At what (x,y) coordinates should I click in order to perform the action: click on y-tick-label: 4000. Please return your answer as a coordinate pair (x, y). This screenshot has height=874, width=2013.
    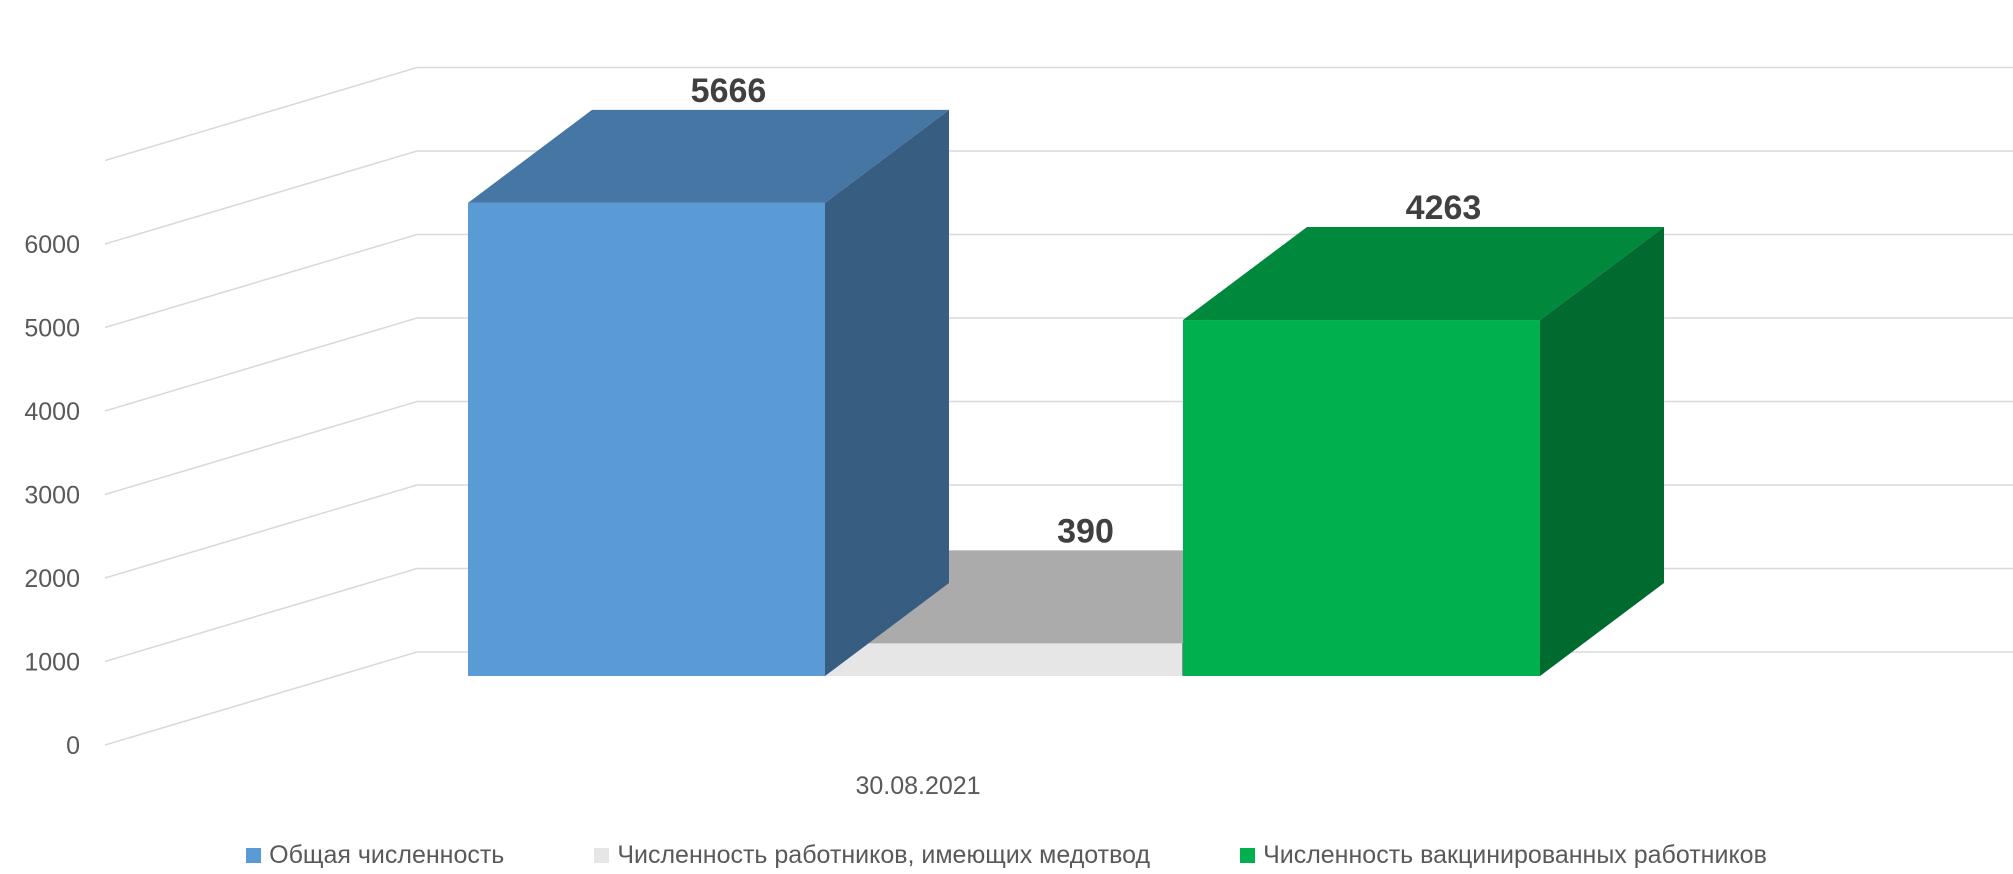
    Looking at the image, I should click on (52, 412).